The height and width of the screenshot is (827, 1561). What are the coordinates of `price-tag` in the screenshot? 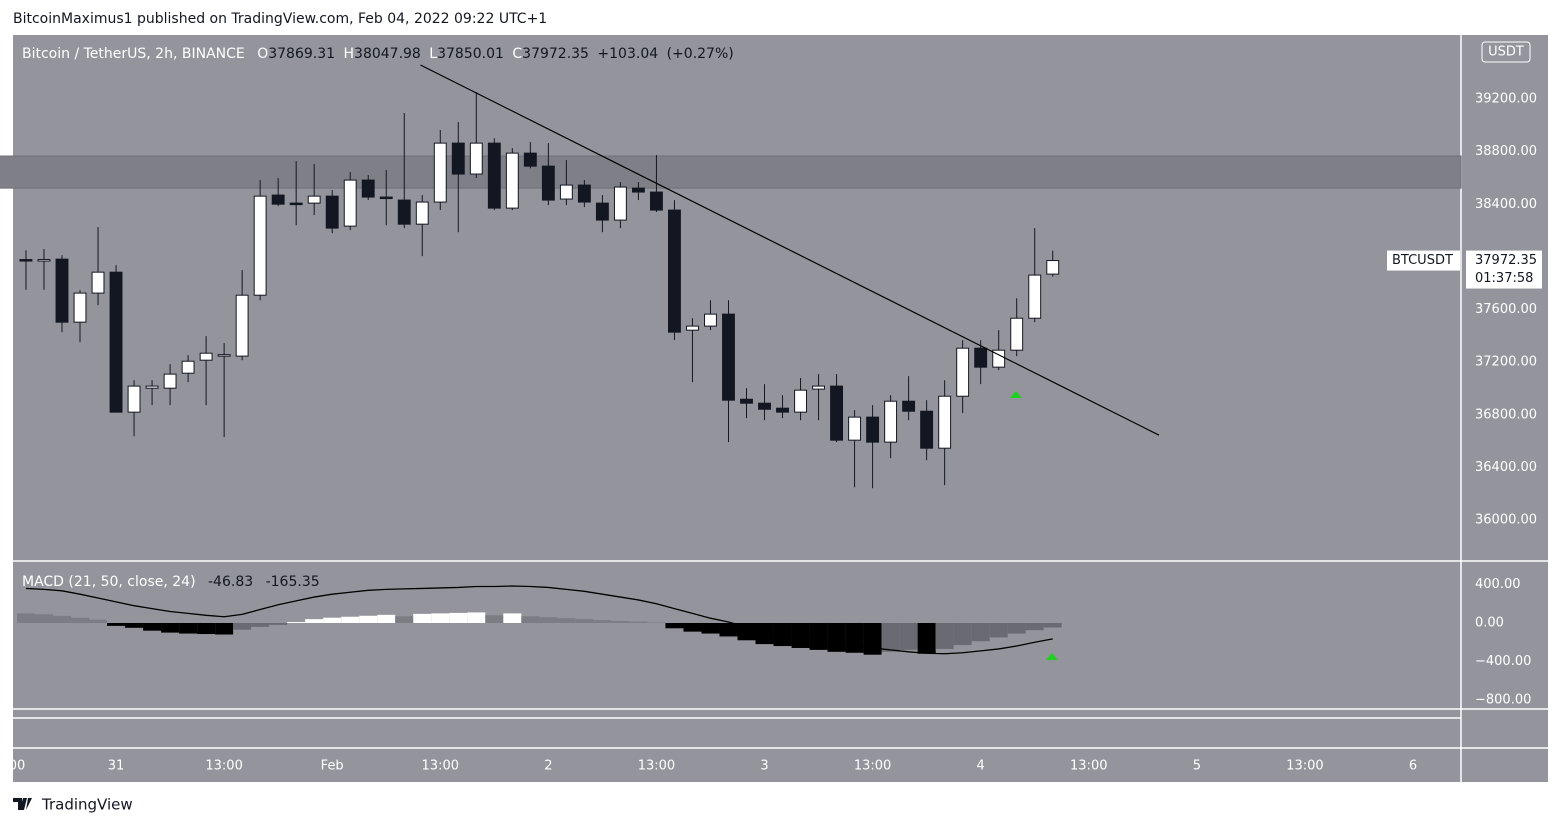 It's located at (1504, 269).